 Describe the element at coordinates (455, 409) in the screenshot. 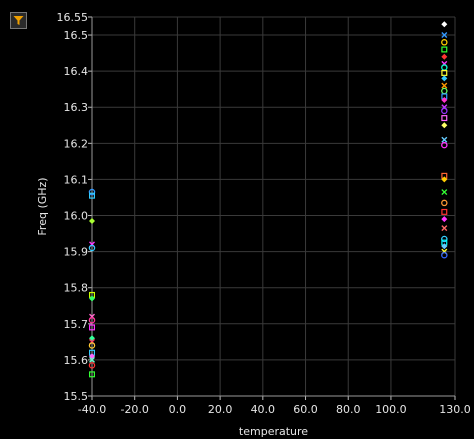

I see `x-tick-label: 130.0` at that location.